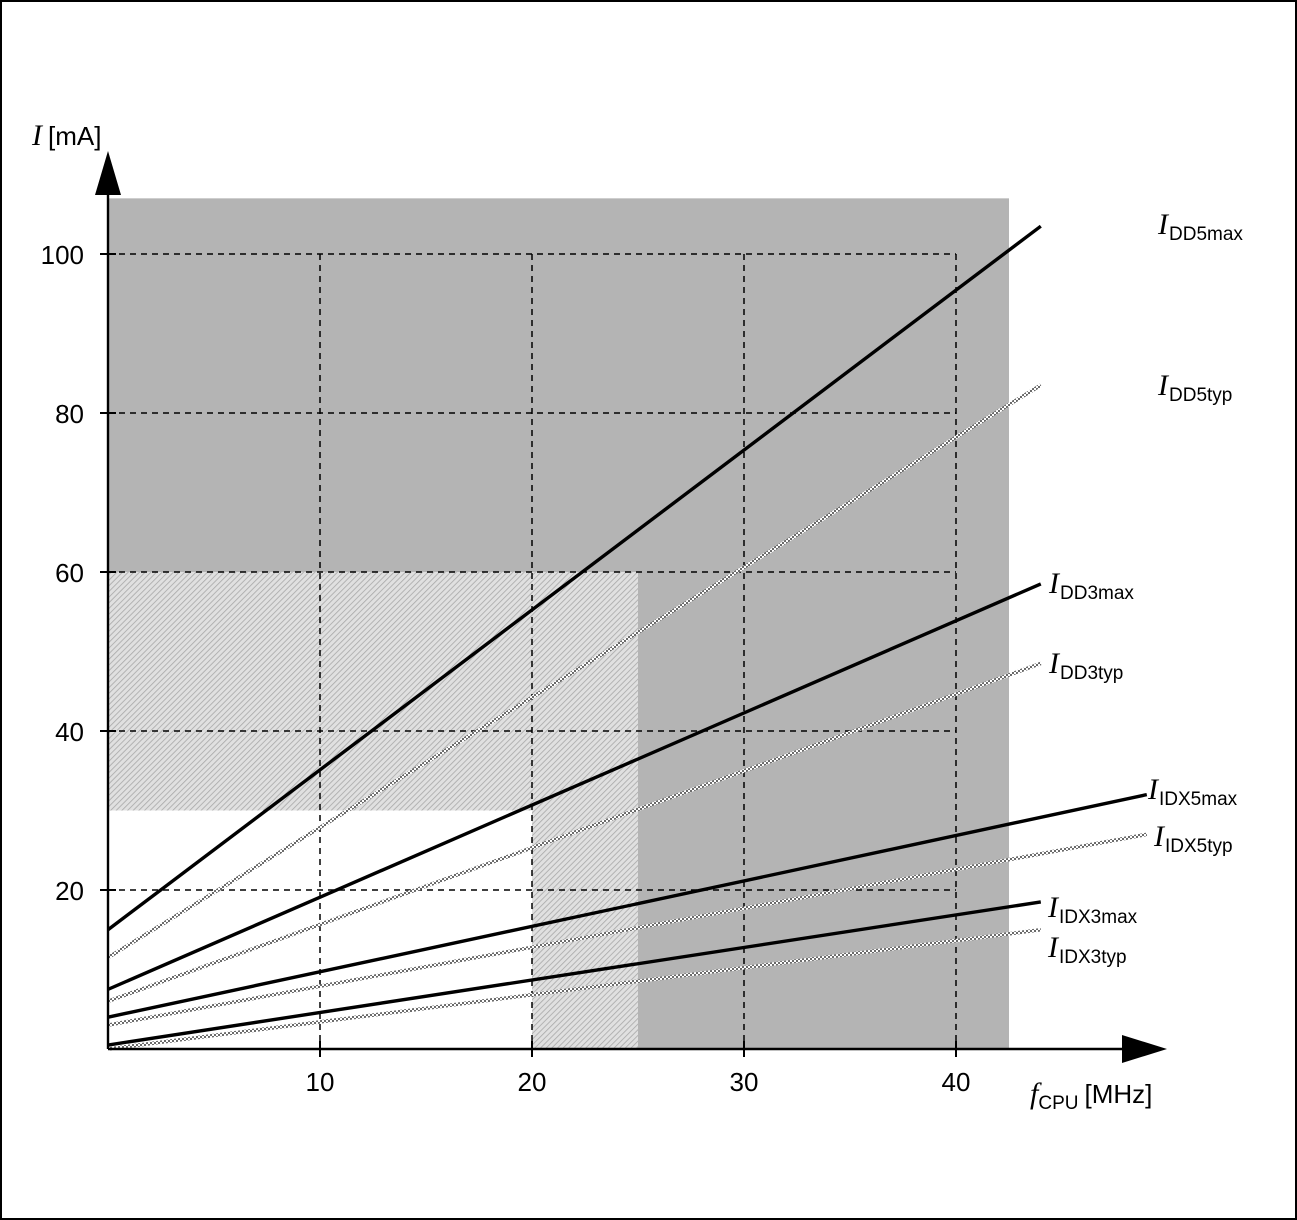 Image resolution: width=1297 pixels, height=1220 pixels. What do you see at coordinates (1091, 585) in the screenshot?
I see `series-label-dd3max: IDD3max` at bounding box center [1091, 585].